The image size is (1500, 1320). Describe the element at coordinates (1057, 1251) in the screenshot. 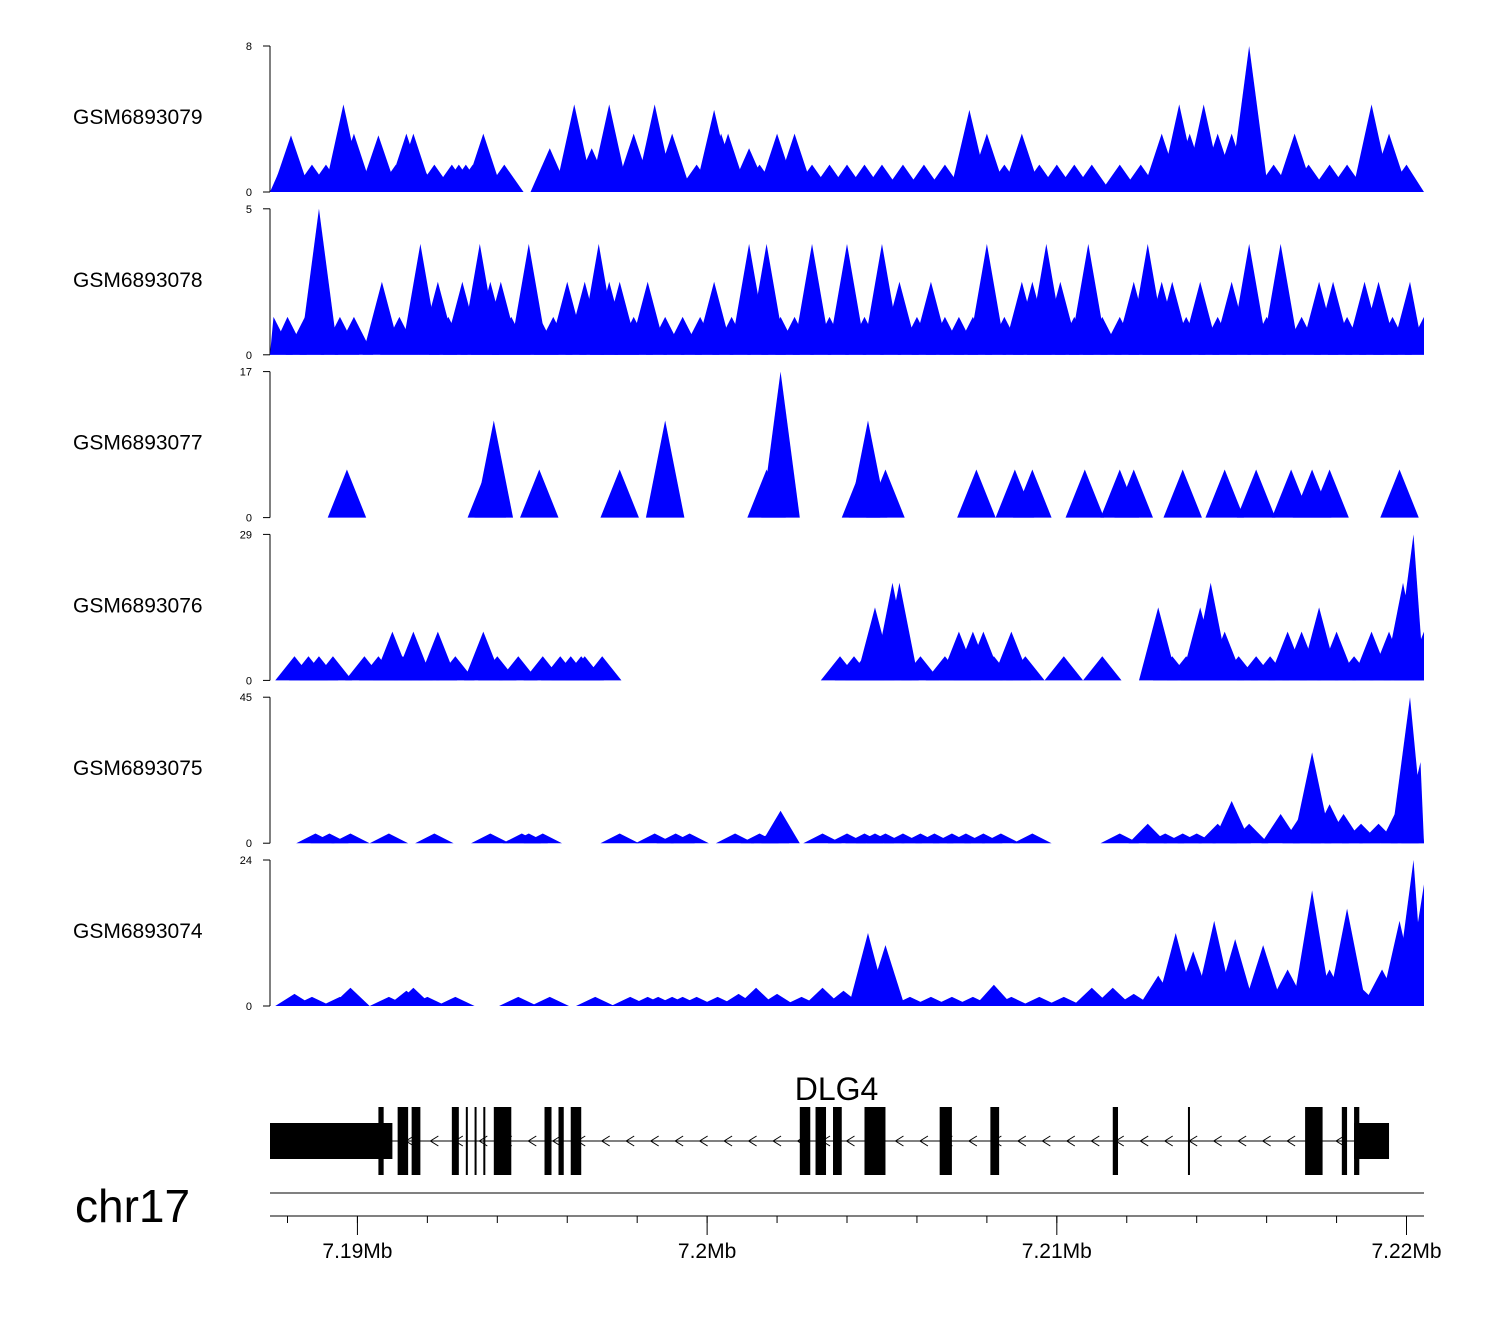

I see `axis-tick-label: 7.21Mb` at that location.